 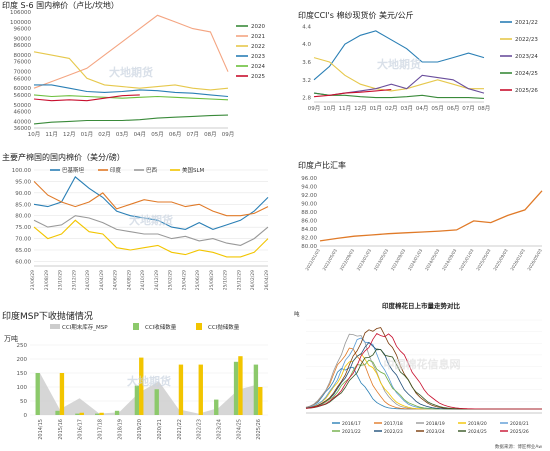 I want to click on x-tick-label: 04月, so click(x=140, y=134).